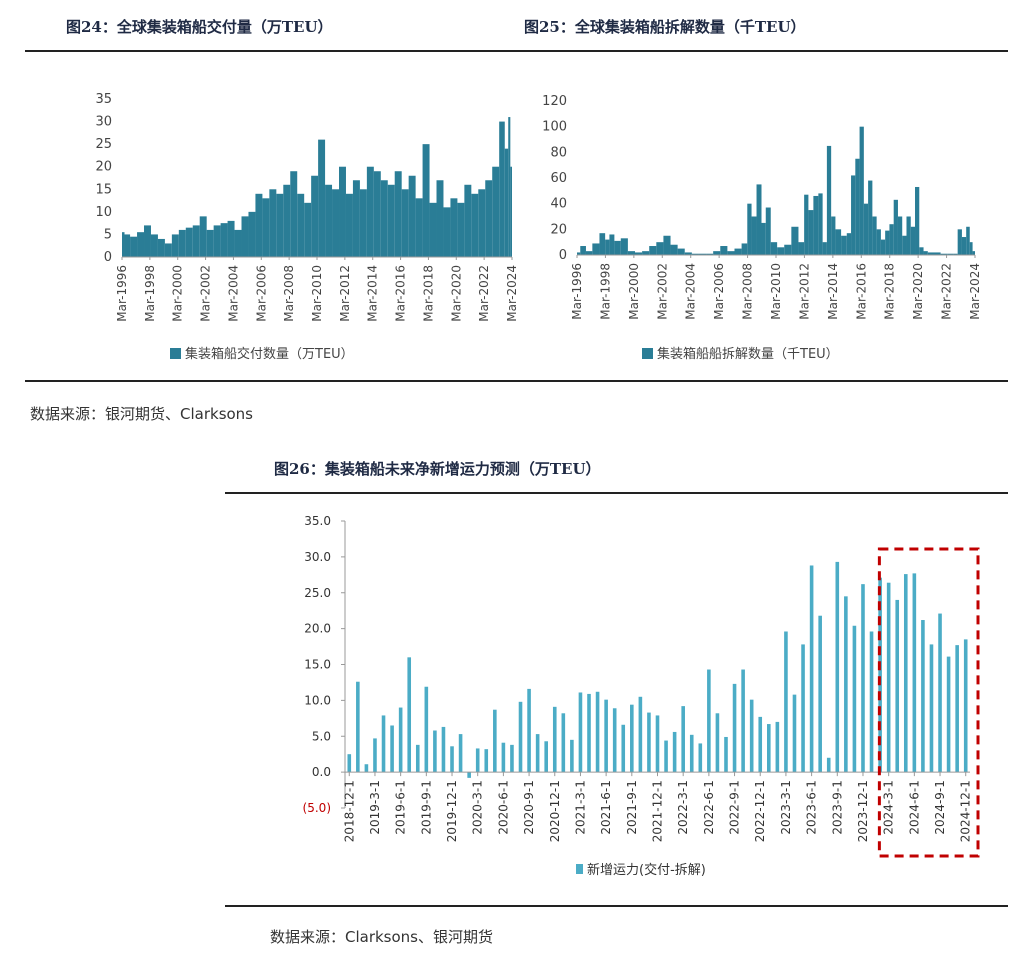 This screenshot has height=960, width=1035. I want to click on x-tick-label: 2020-12-1, so click(555, 811).